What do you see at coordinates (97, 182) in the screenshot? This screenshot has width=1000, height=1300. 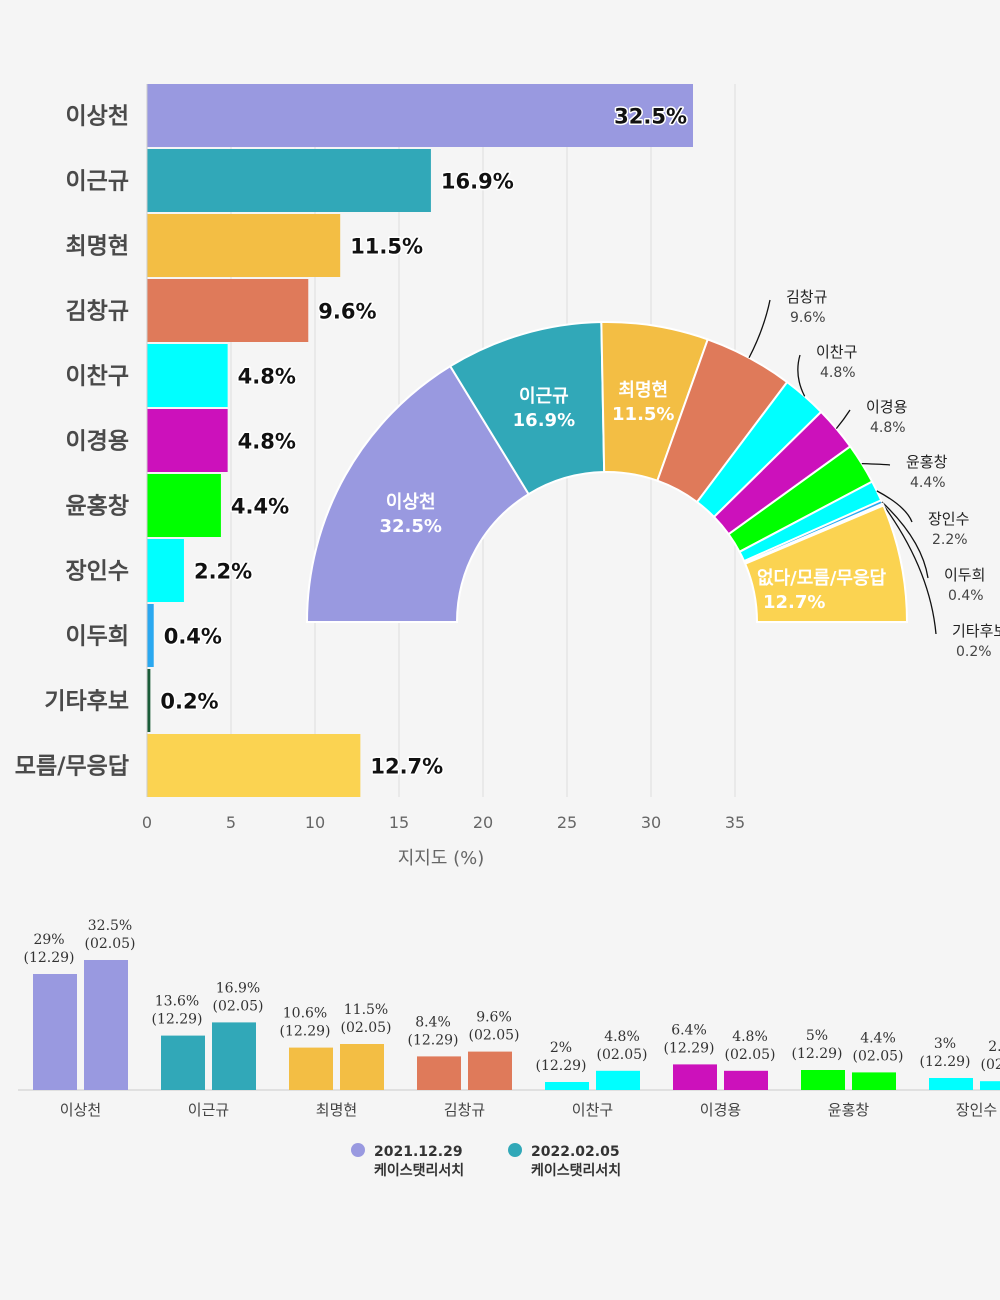 I see `category-label: 이근규` at bounding box center [97, 182].